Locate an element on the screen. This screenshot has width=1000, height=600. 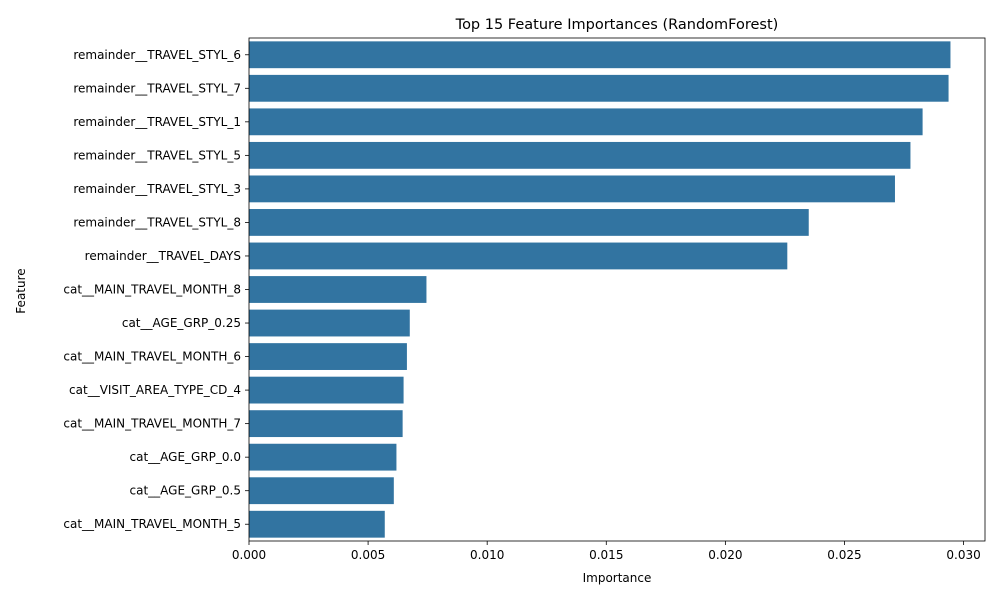
y-axis-title: Feature is located at coordinates (21, 290).